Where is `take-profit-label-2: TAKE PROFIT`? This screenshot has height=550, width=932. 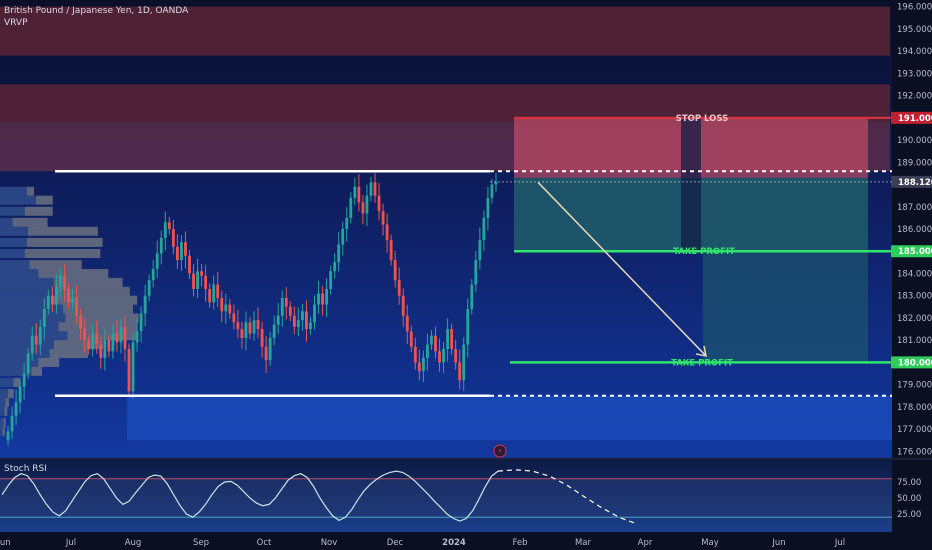 take-profit-label-2: TAKE PROFIT is located at coordinates (702, 363).